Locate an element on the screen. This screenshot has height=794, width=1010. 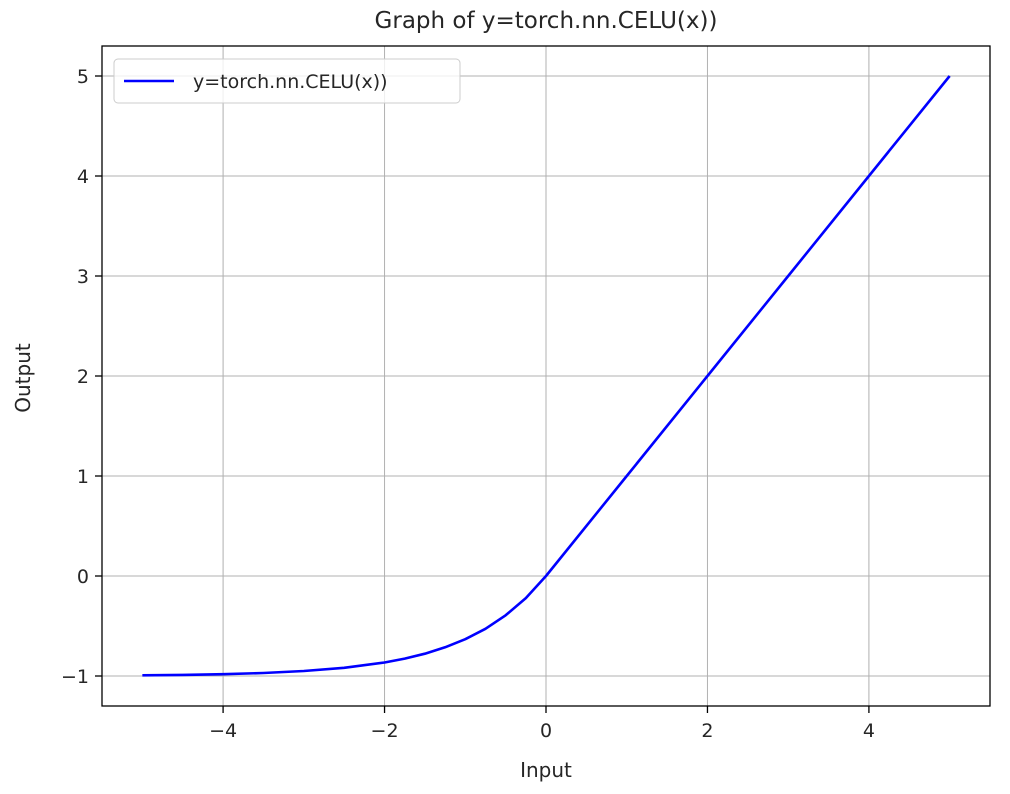
legend-label: y=torch.nn.CELU(x)) is located at coordinates (290, 82).